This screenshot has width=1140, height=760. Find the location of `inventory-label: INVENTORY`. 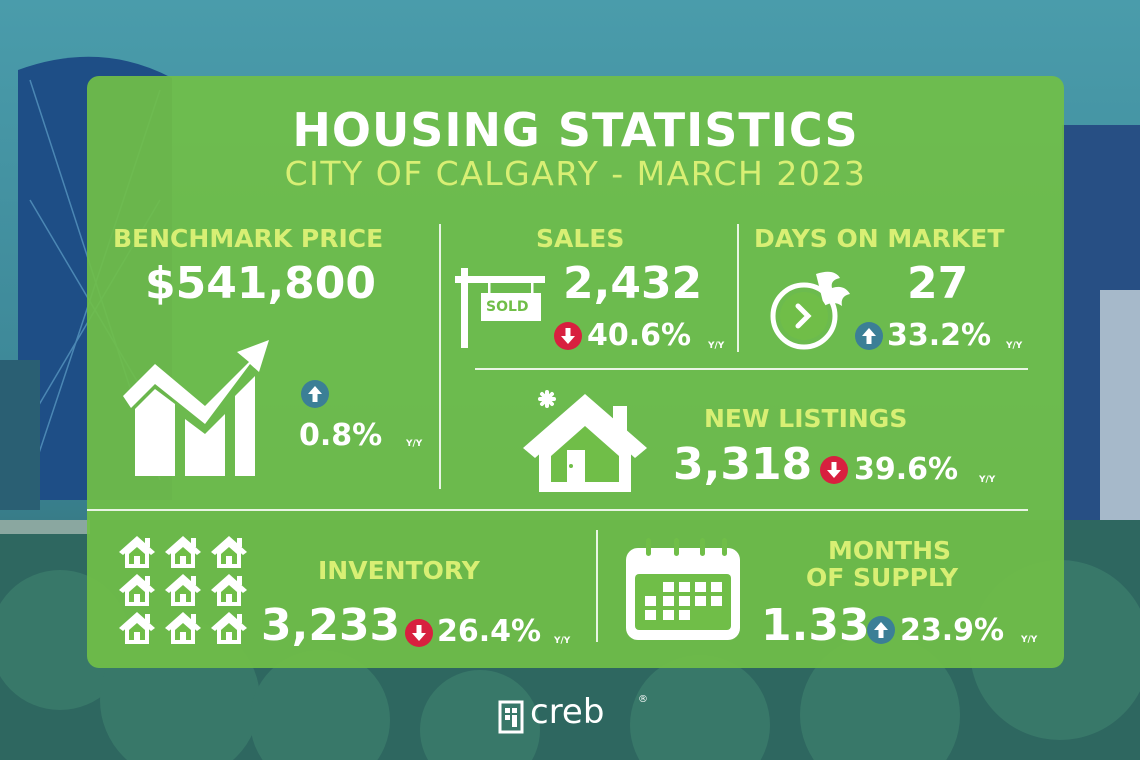

inventory-label: INVENTORY is located at coordinates (399, 570).